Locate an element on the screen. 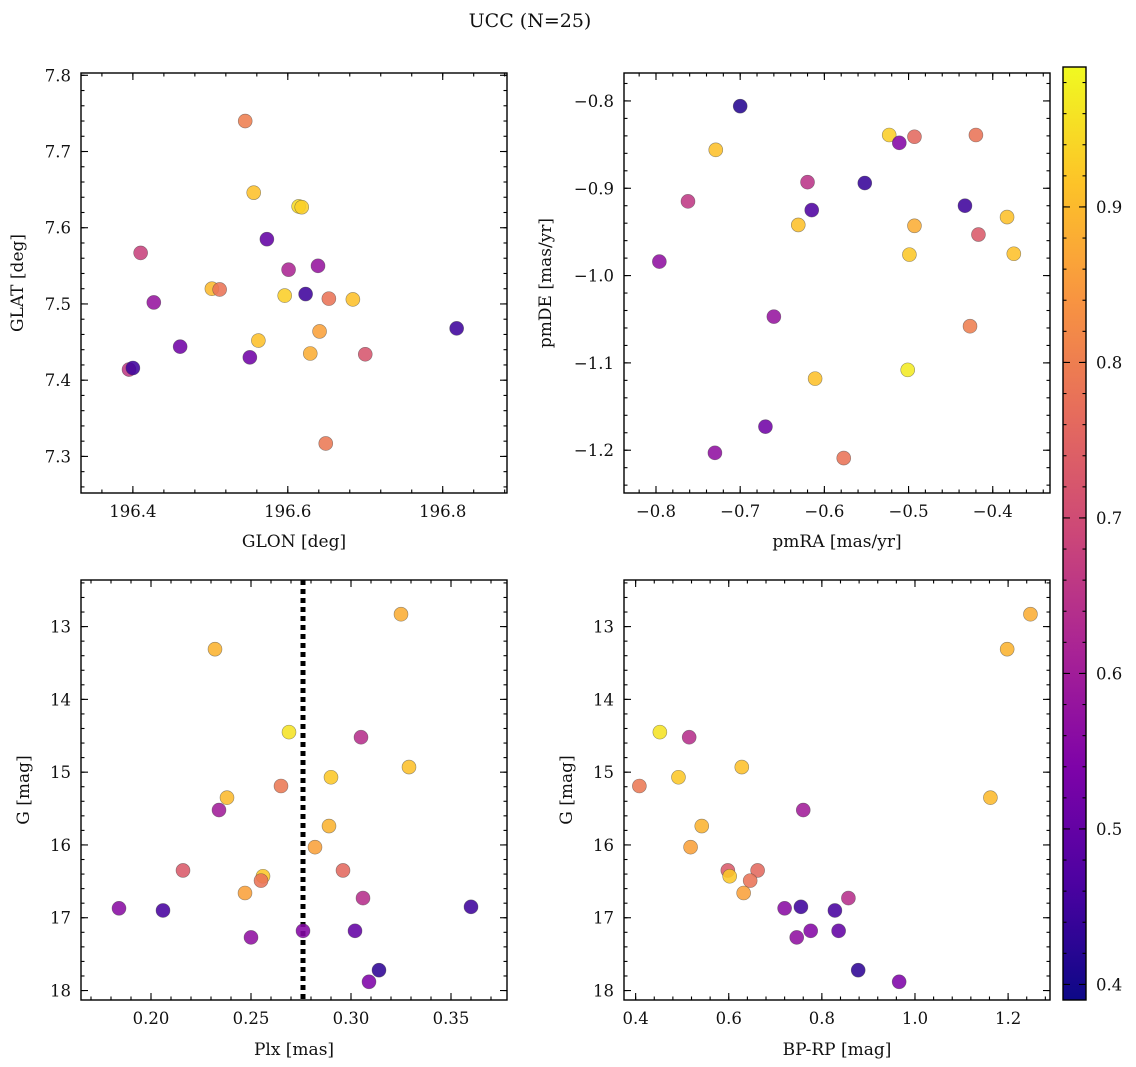  x-tick-label: −0.4 is located at coordinates (993, 511).